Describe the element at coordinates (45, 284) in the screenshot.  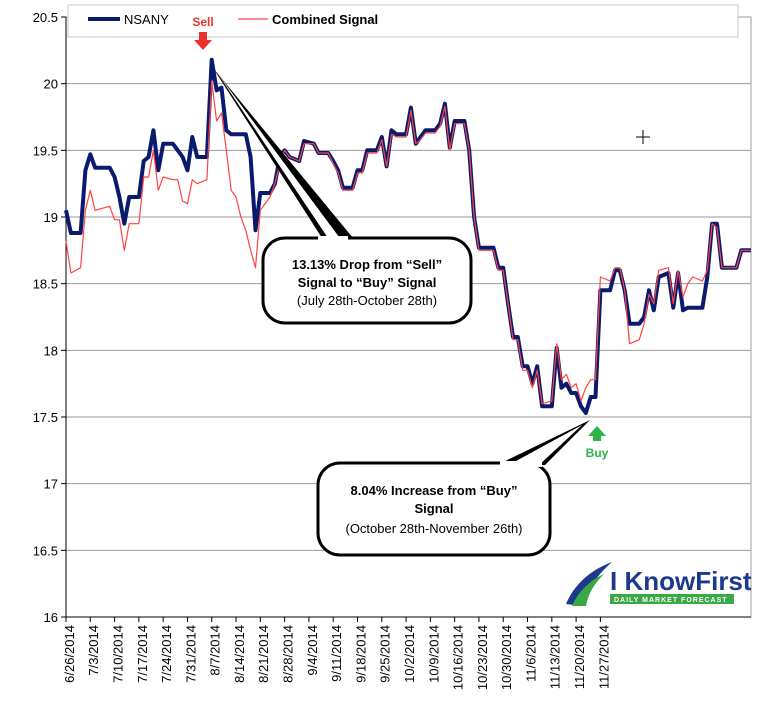
I see `y-tick-label: 18.5` at that location.